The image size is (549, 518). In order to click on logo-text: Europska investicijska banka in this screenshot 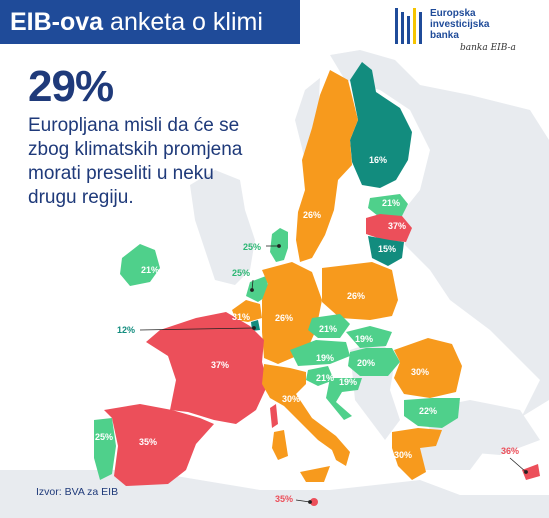, I will do `click(485, 24)`.